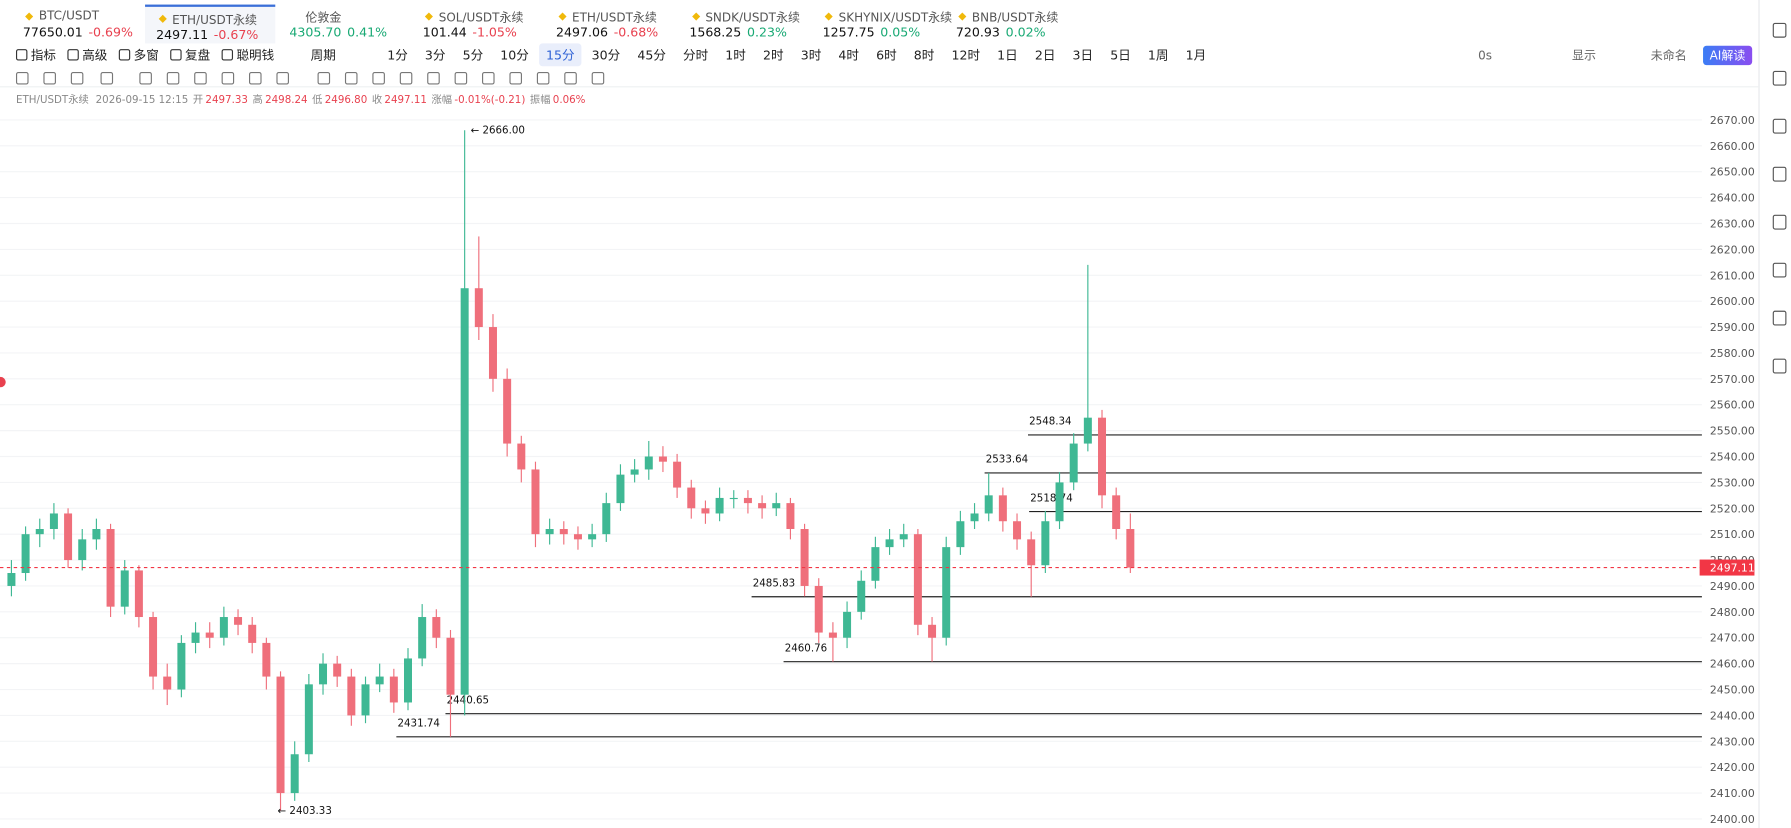  What do you see at coordinates (882, 24) in the screenshot?
I see `tab: SKHYNIX/USDT永续 1257.75 0.05%` at bounding box center [882, 24].